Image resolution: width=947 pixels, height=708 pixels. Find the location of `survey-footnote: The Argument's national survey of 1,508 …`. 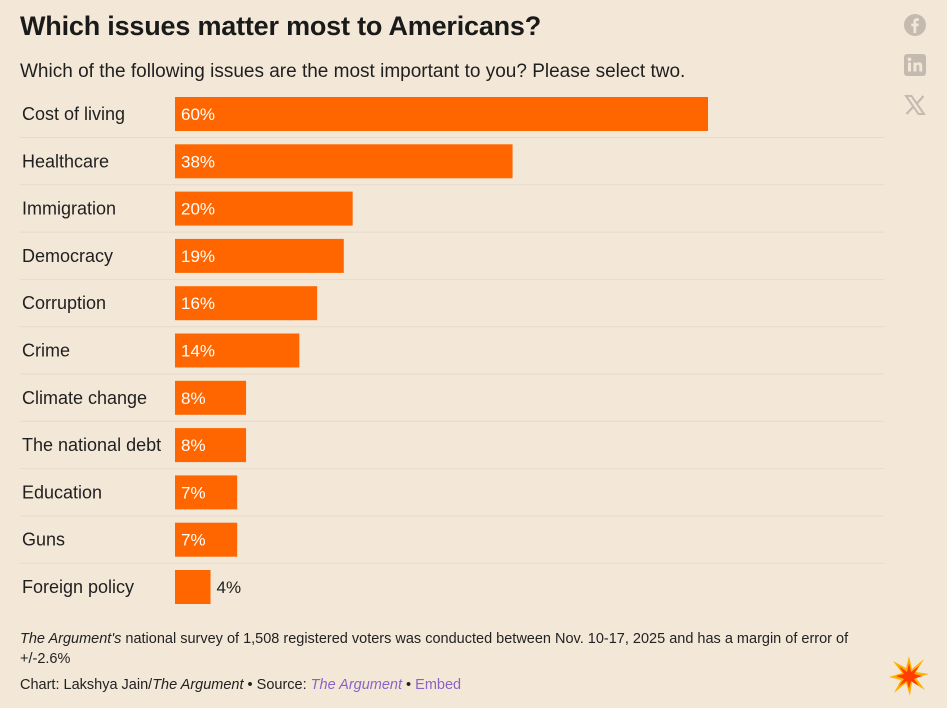

survey-footnote: The Argument's national survey of 1,508 … is located at coordinates (445, 649).